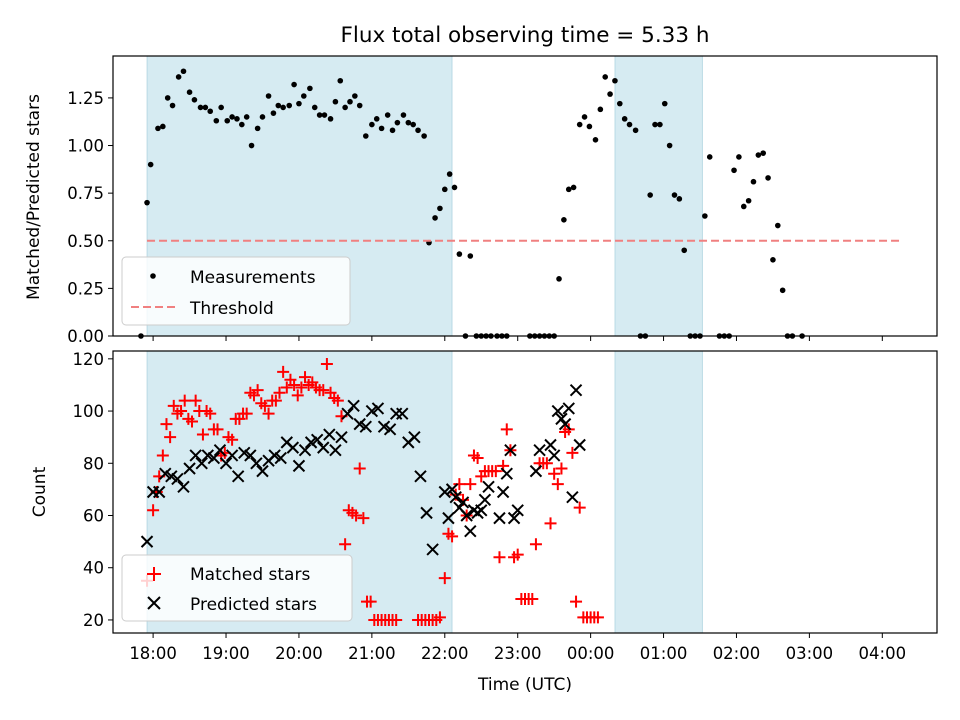  I want to click on measurements-legend-label: Measurements, so click(253, 278).